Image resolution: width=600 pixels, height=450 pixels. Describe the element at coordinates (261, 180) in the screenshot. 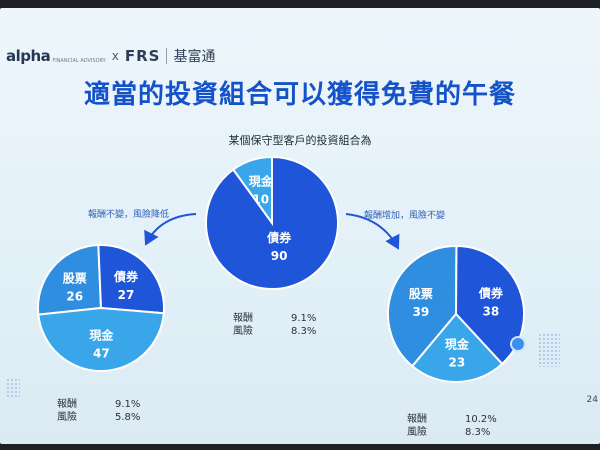

I see `pie-slice-label-0: 現金` at that location.